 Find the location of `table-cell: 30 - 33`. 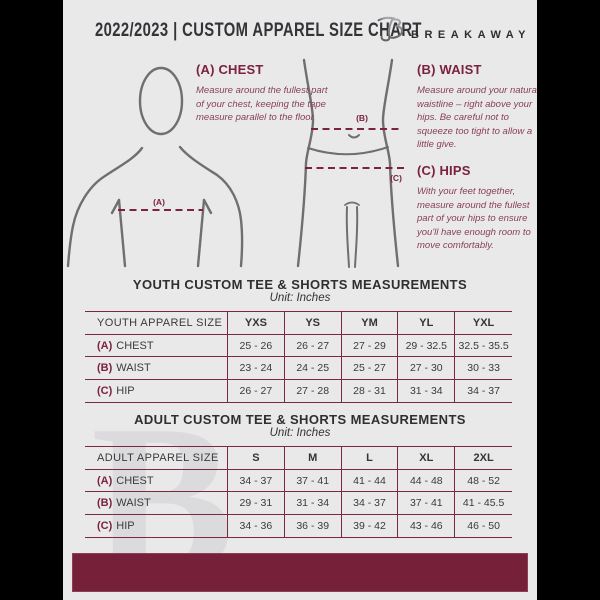

table-cell: 30 - 33 is located at coordinates (483, 368).